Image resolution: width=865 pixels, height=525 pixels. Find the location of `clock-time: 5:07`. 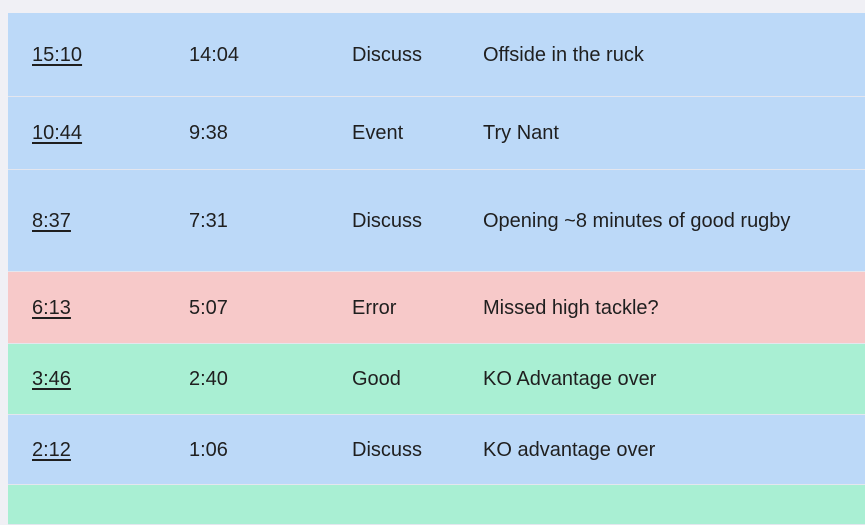

clock-time: 5:07 is located at coordinates (208, 307).